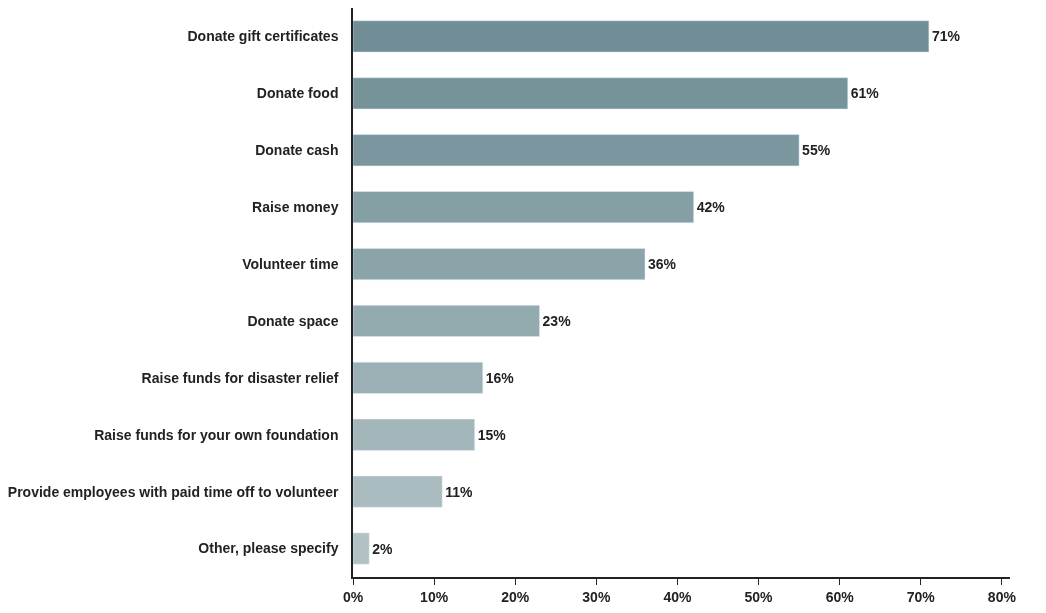 Image resolution: width=1046 pixels, height=613 pixels. I want to click on y-tick-label: Volunteer time, so click(290, 263).